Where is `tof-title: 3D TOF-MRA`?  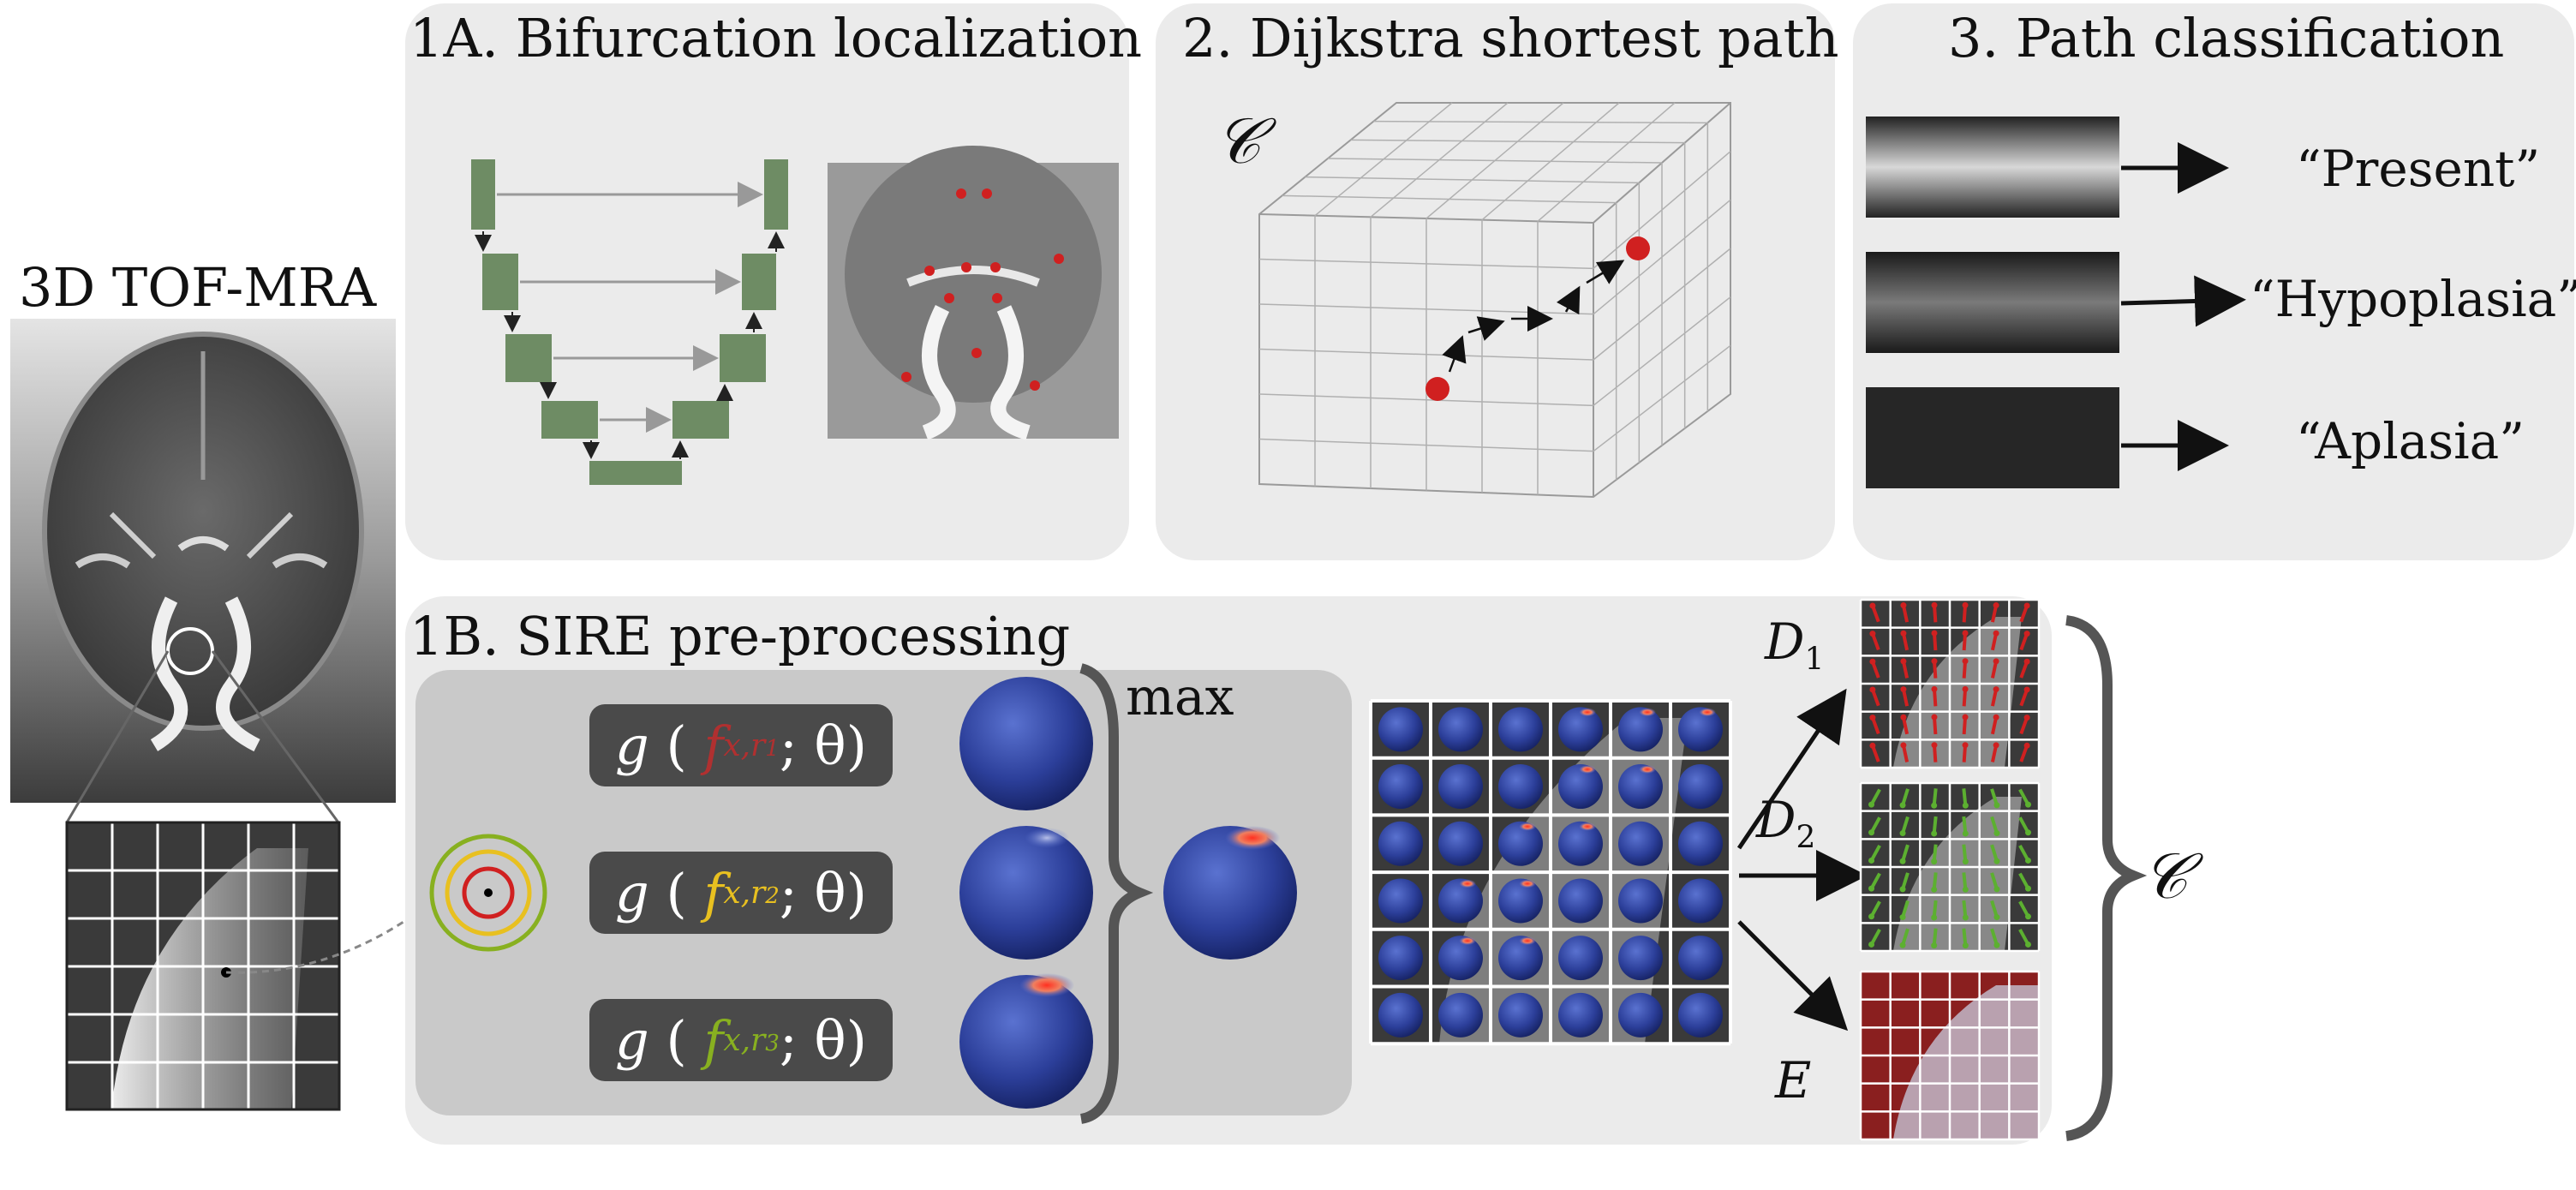 tof-title: 3D TOF-MRA is located at coordinates (198, 287).